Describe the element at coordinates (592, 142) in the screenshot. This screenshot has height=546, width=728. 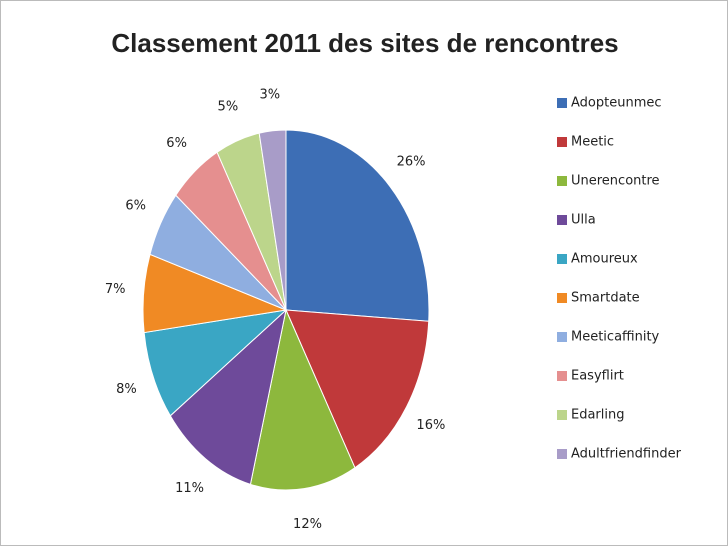
I see `legend-label: Meetic` at that location.